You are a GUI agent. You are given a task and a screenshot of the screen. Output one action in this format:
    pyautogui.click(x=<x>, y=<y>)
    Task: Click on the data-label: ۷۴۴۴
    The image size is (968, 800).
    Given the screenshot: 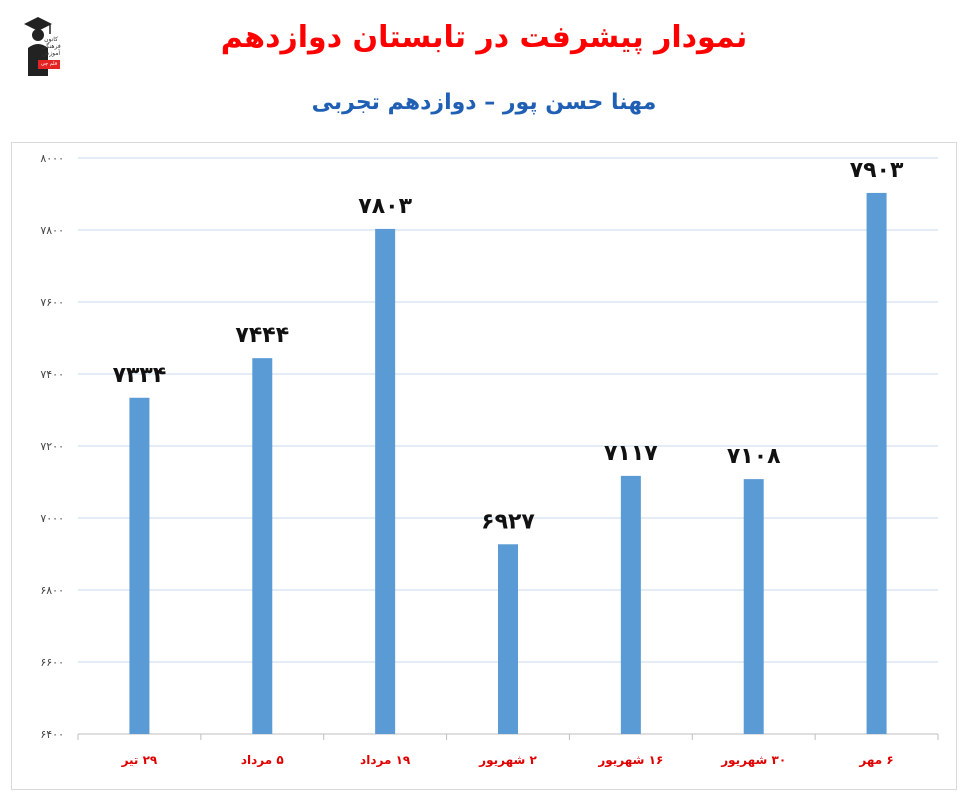 What is the action you would take?
    pyautogui.click(x=262, y=335)
    